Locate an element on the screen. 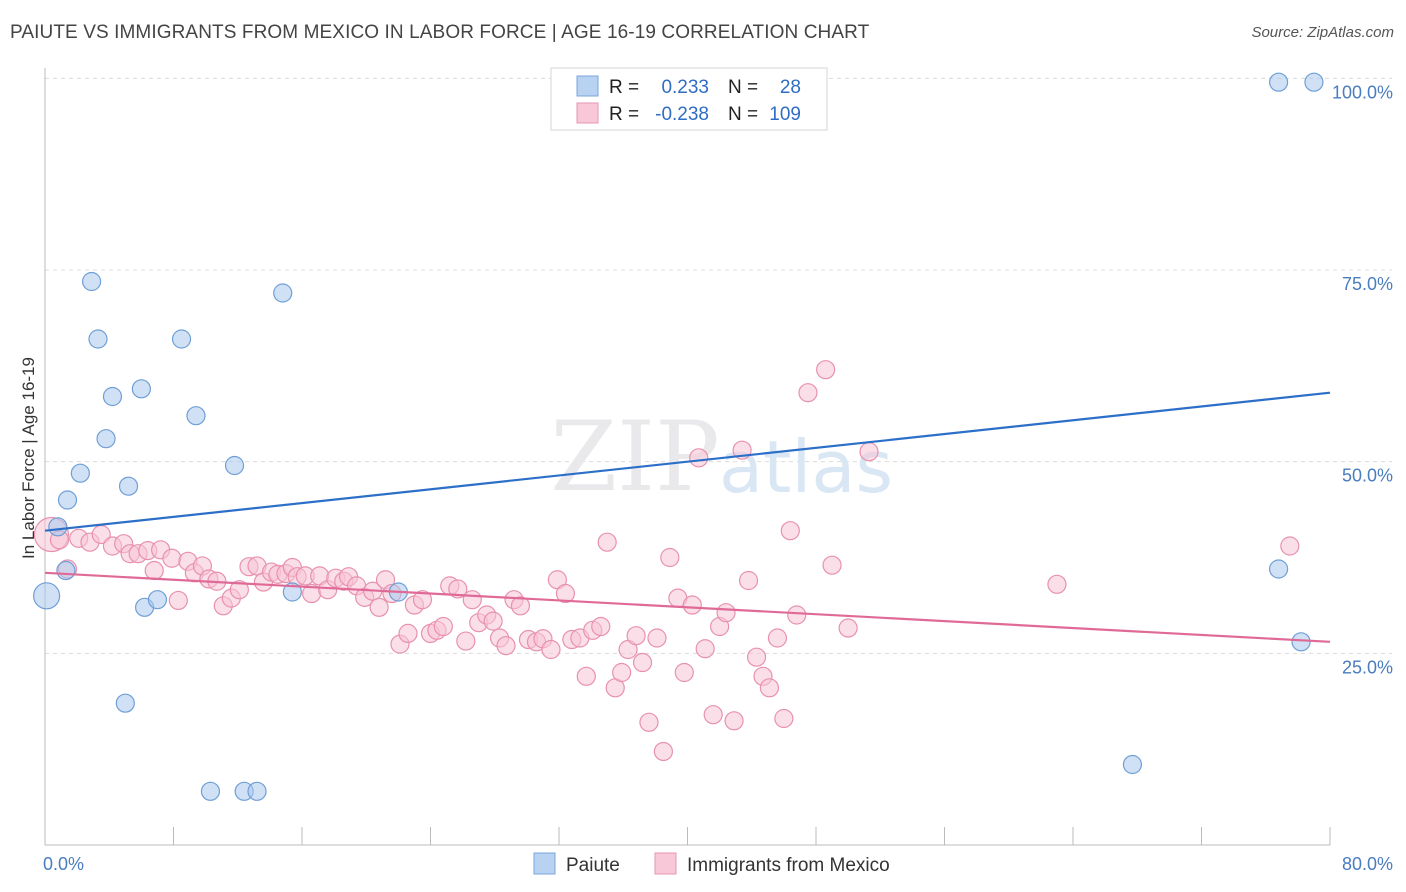 This screenshot has width=1406, height=892. stats-n-value-paiute: 28 is located at coordinates (790, 87).